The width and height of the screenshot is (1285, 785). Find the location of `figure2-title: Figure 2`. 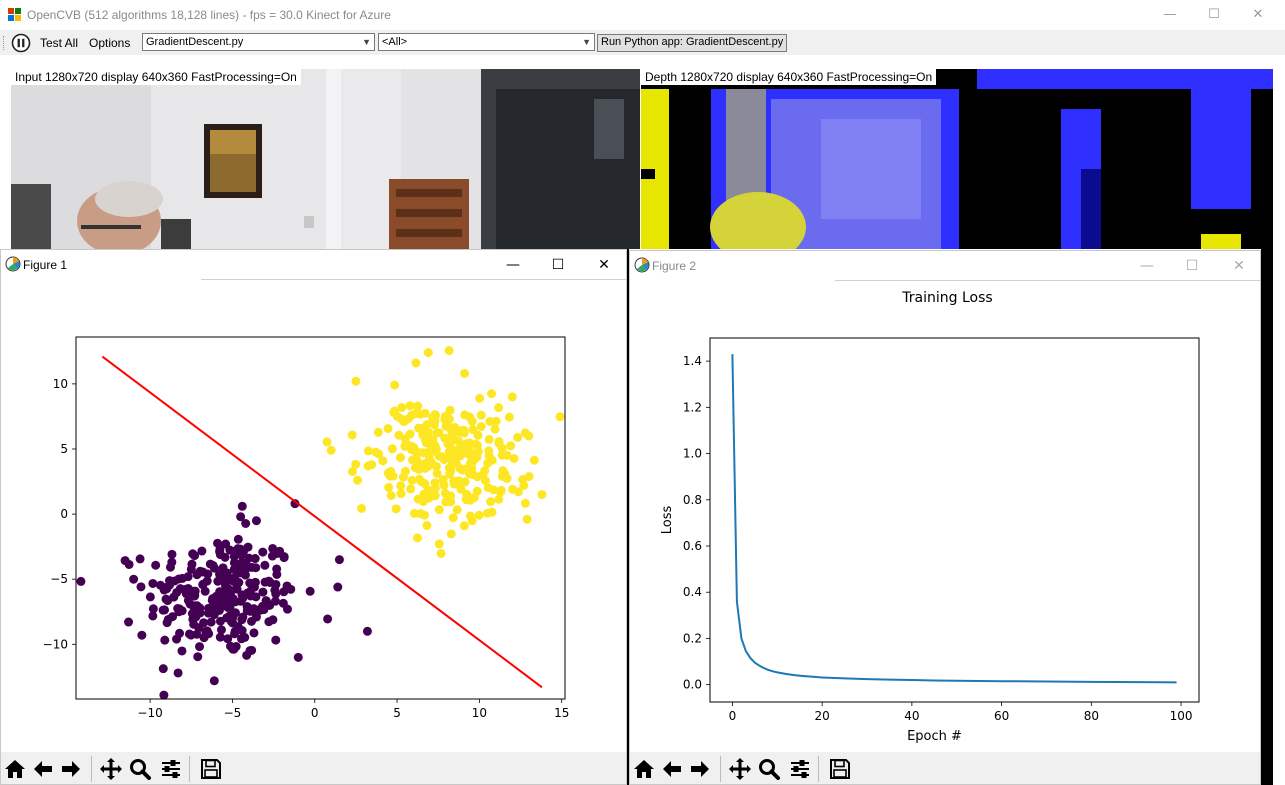

figure2-title: Figure 2 is located at coordinates (674, 266).